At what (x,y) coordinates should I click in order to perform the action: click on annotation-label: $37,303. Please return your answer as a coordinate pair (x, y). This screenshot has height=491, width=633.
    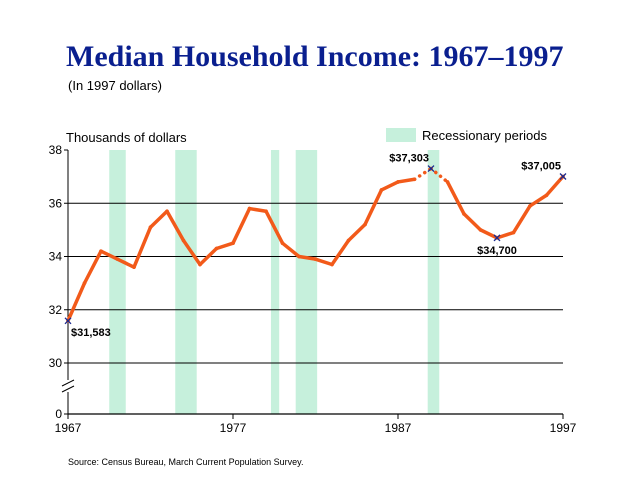
    Looking at the image, I should click on (409, 159).